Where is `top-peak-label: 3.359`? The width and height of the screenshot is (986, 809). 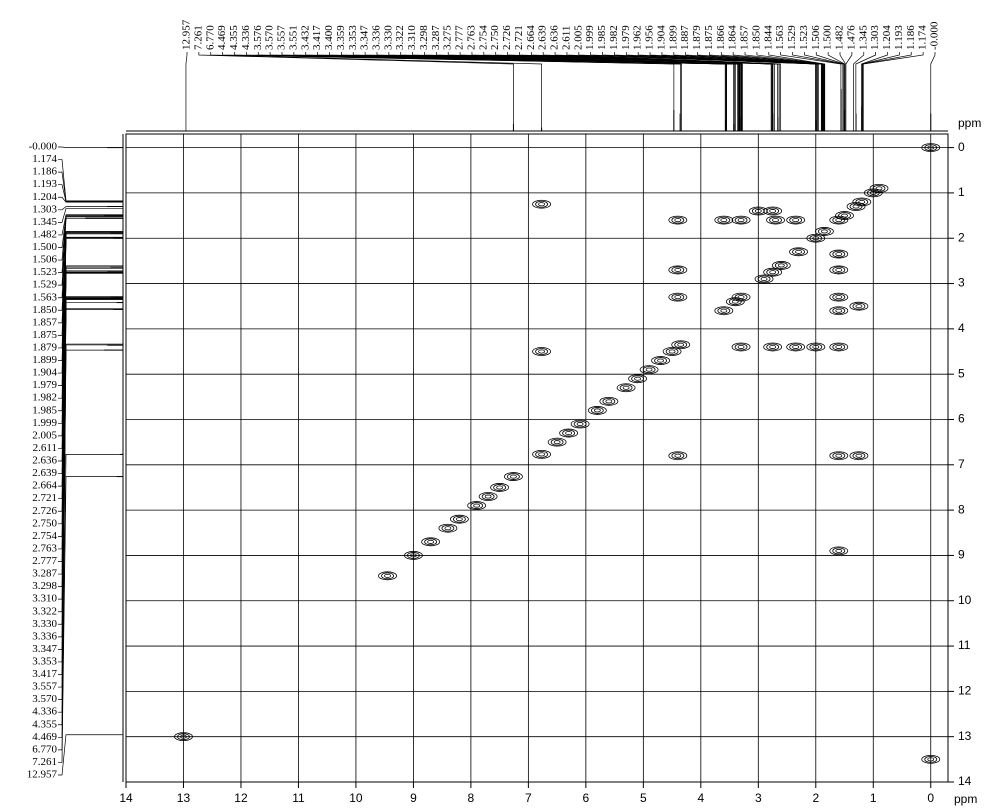 top-peak-label: 3.359 is located at coordinates (341, 37).